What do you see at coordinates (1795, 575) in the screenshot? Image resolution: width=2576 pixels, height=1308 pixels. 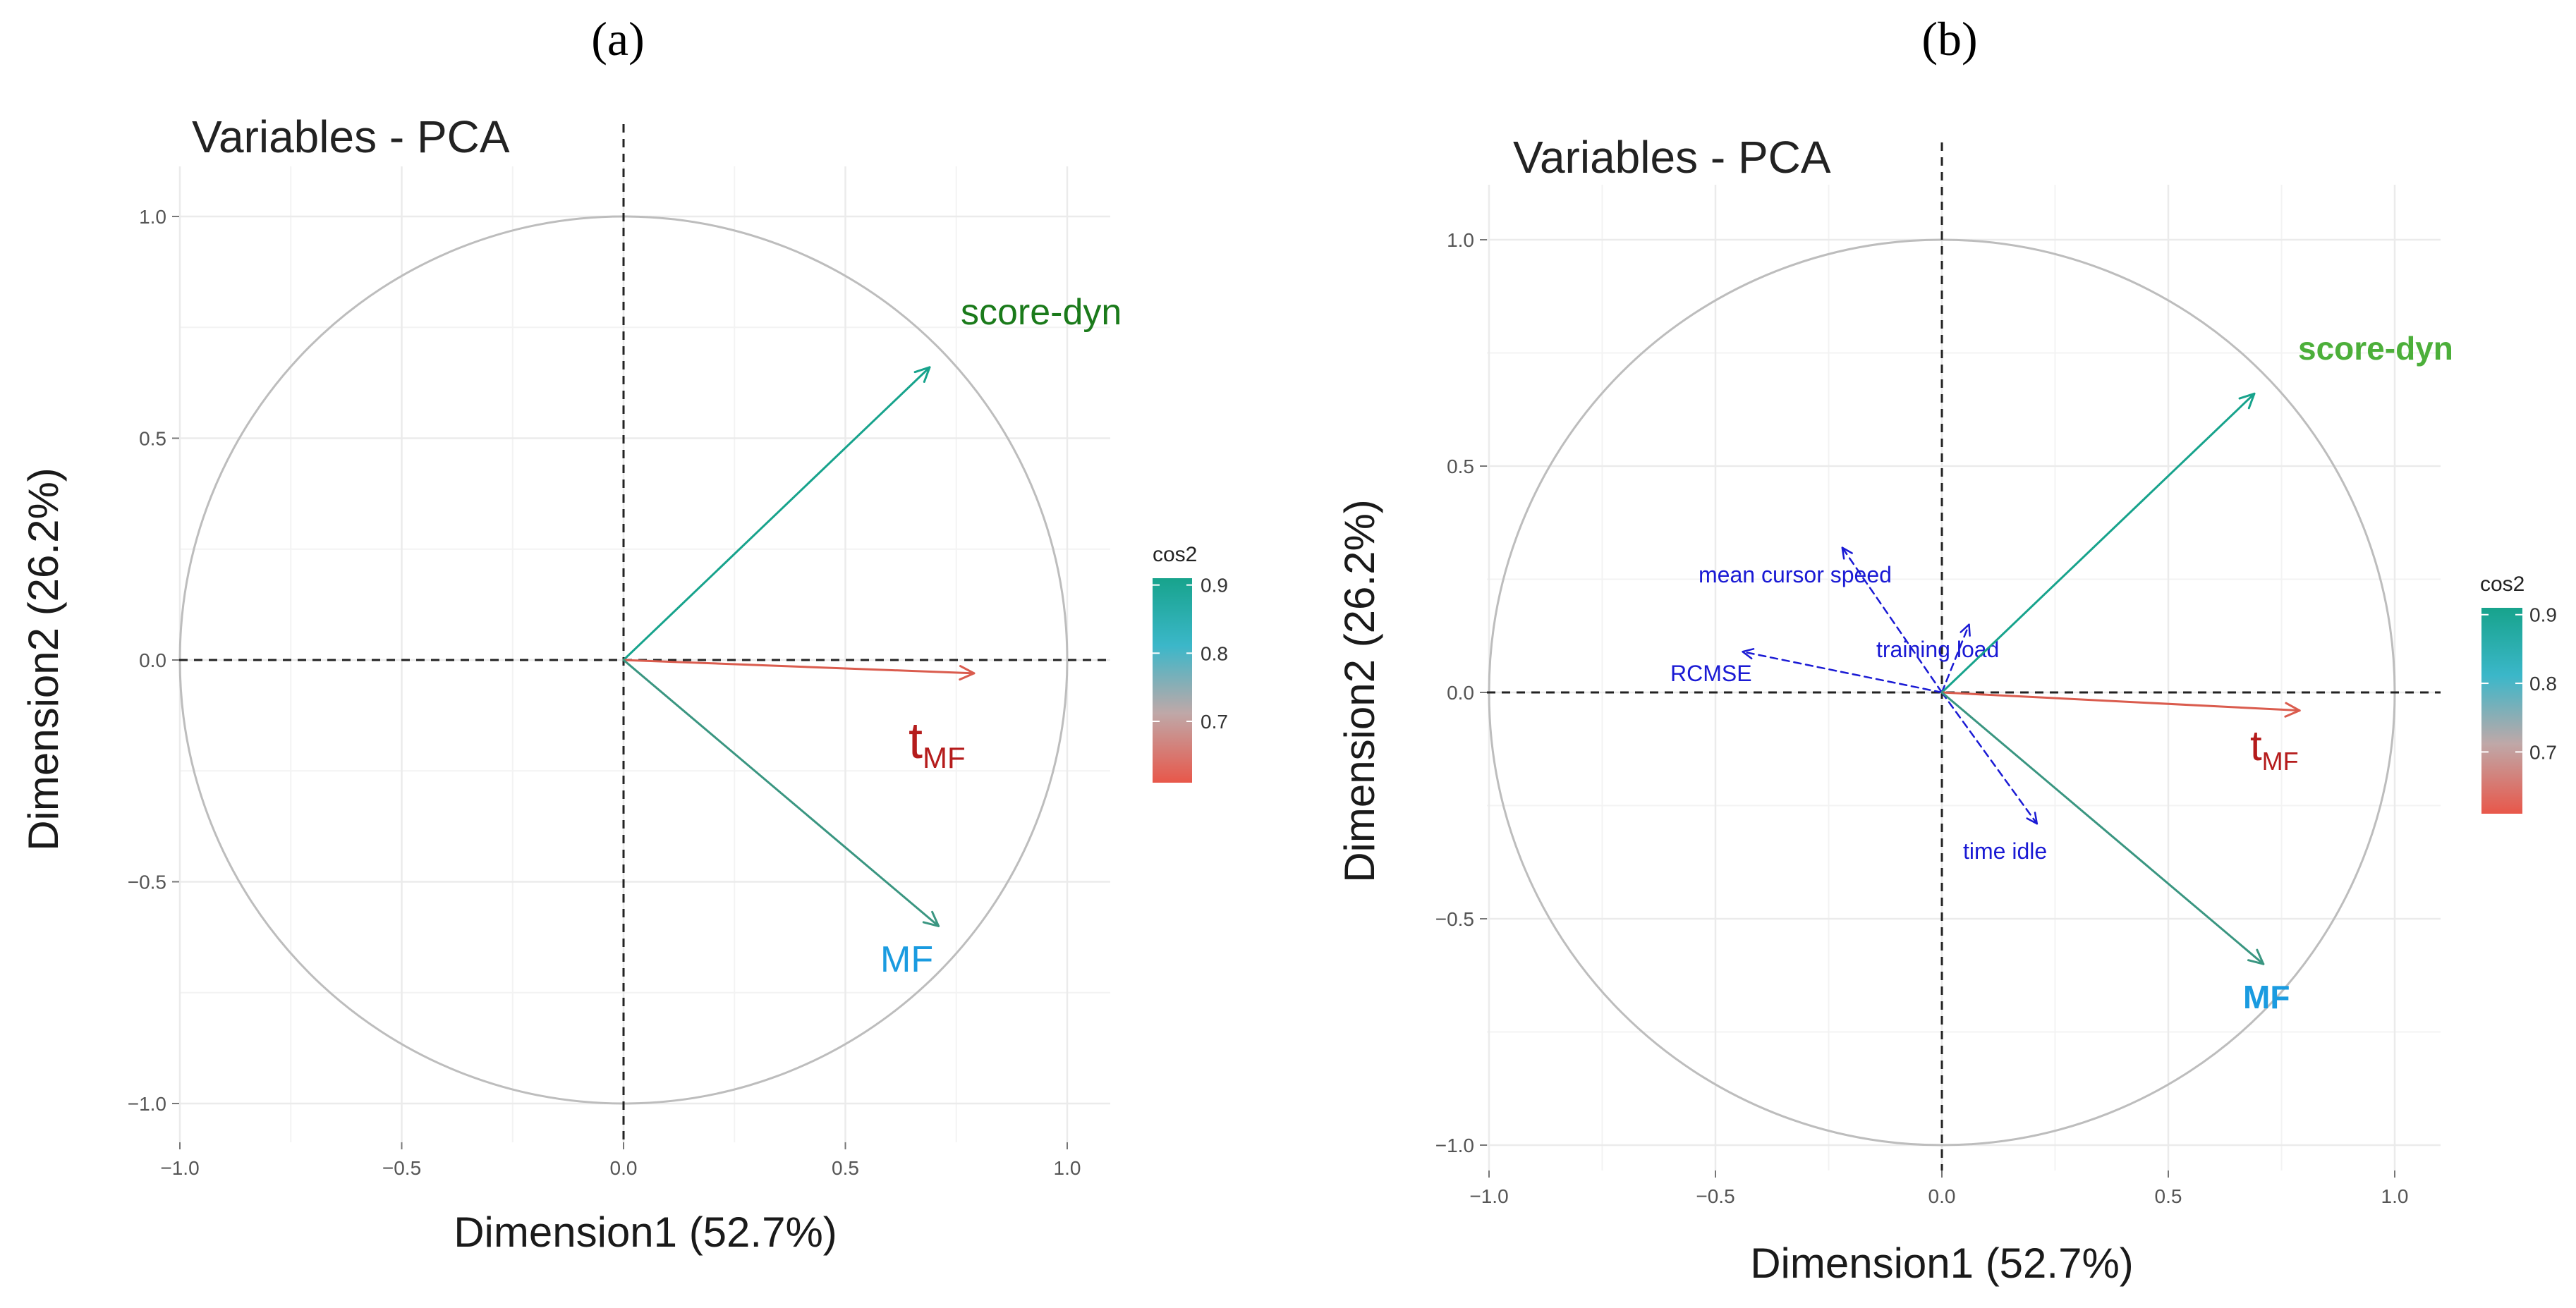 I see `supplementary-label-0: mean cursor speed` at bounding box center [1795, 575].